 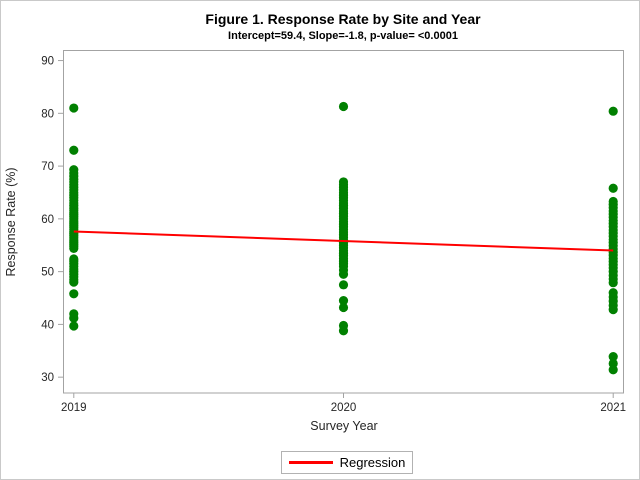 I want to click on y-axis-ticks: 30 40 50 60 70 80 90, so click(x=52, y=220).